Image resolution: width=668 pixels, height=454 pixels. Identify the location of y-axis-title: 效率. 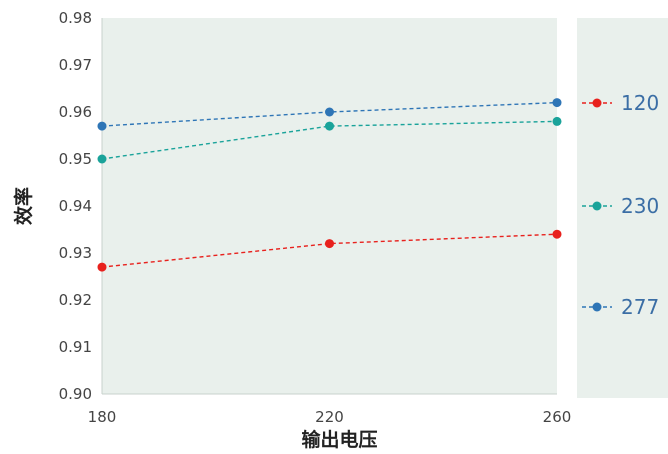
(23, 206).